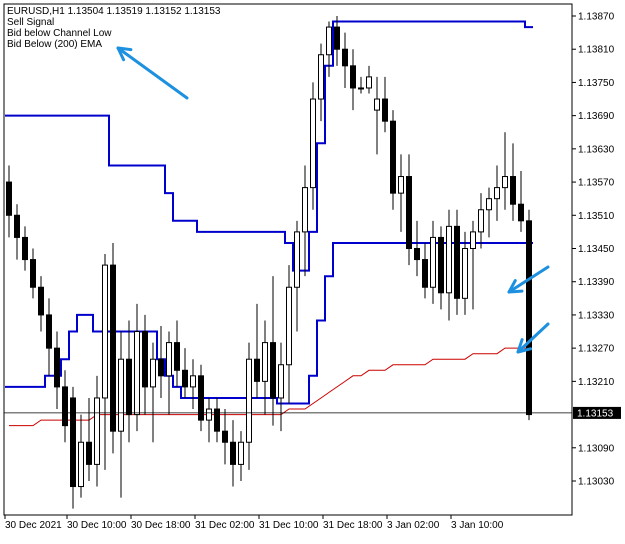 The width and height of the screenshot is (625, 544). Describe the element at coordinates (152, 73) in the screenshot. I see `arrow-shaft` at that location.